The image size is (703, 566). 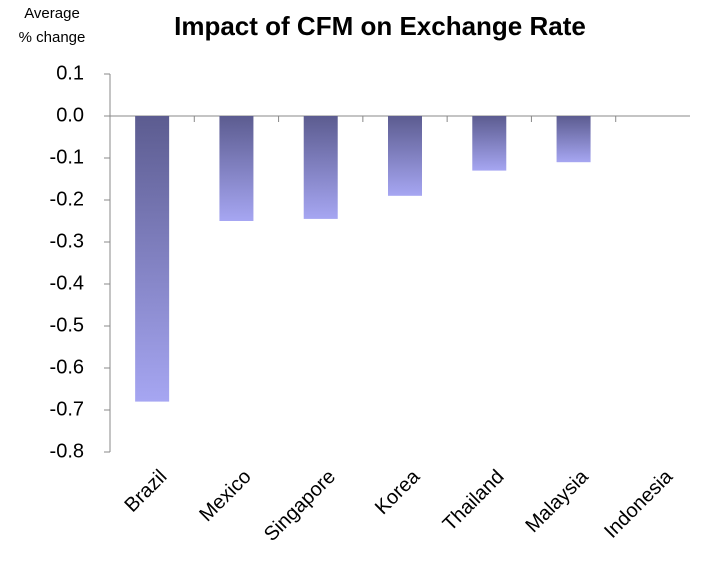 I want to click on x-tick-label: Mexico, so click(x=225, y=496).